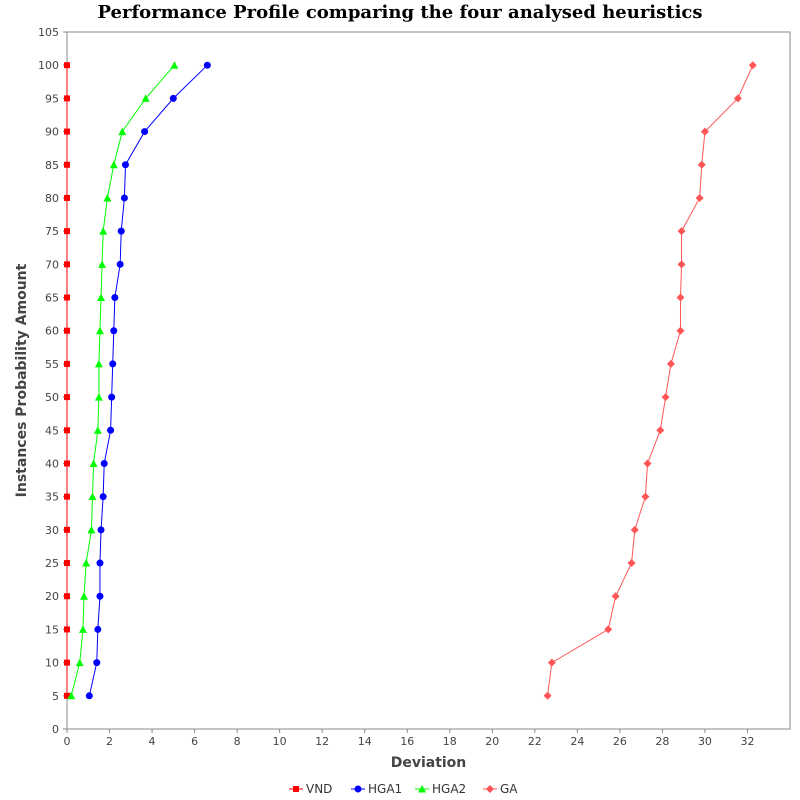 This screenshot has width=800, height=800. I want to click on x-tick-label: 24, so click(577, 741).